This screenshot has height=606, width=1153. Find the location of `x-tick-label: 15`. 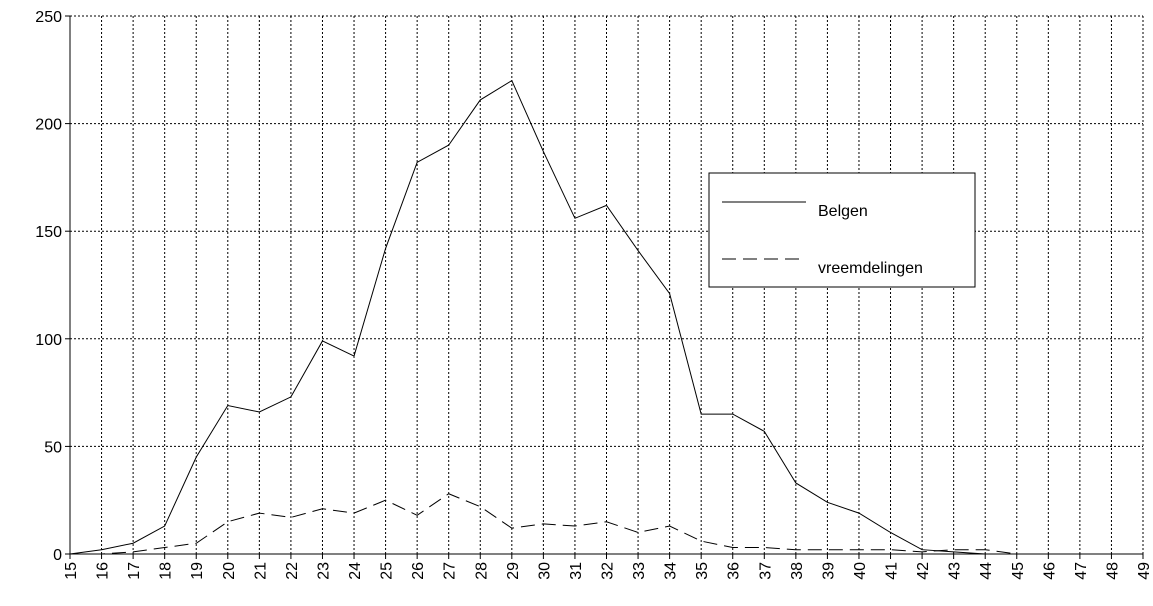

x-tick-label: 15 is located at coordinates (71, 571).